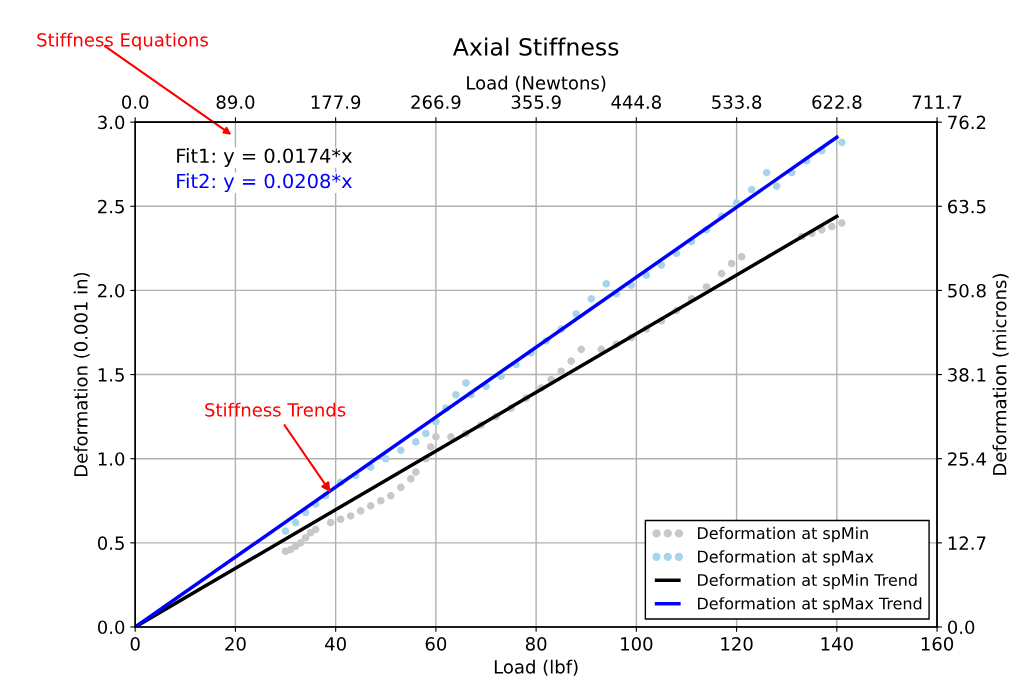 Image resolution: width=1032 pixels, height=690 pixels. I want to click on y2-tick-label: 76.2, so click(967, 122).